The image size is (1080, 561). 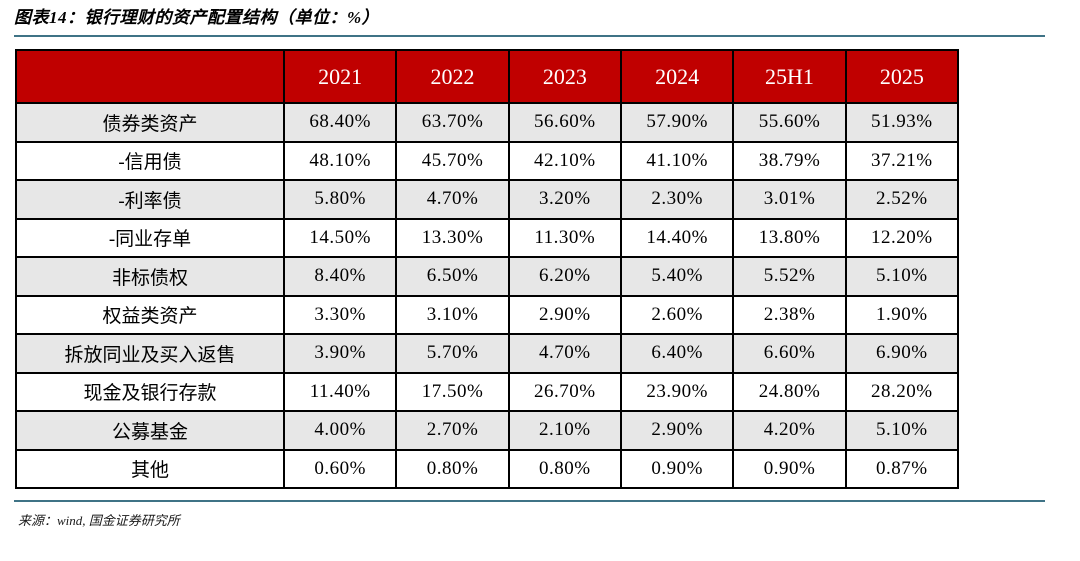 I want to click on value-cell: 5.40%, so click(x=677, y=276).